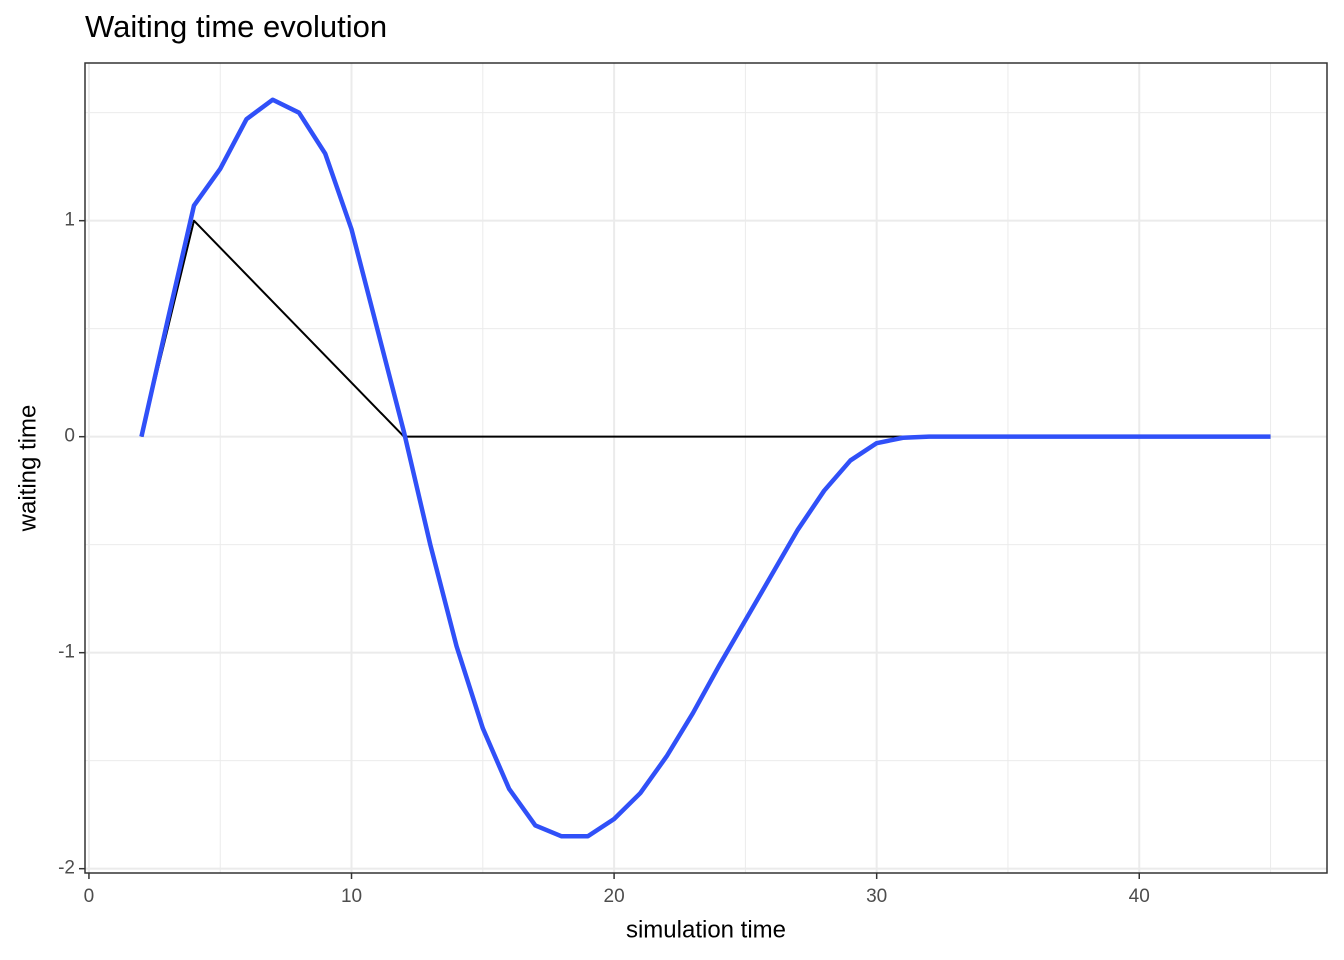 The height and width of the screenshot is (960, 1344). Describe the element at coordinates (66, 652) in the screenshot. I see `y-tick-label: -1` at that location.